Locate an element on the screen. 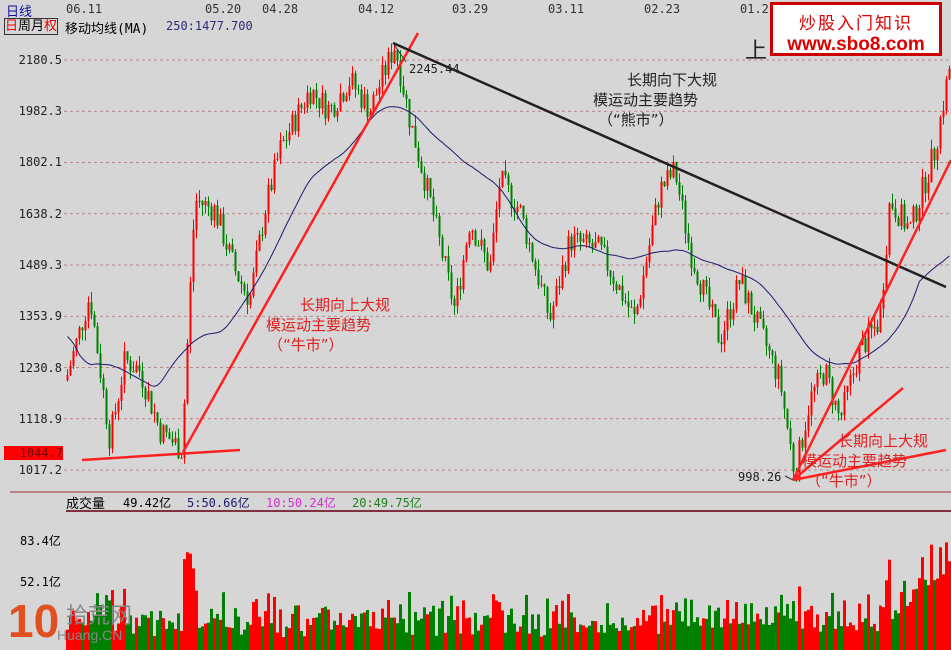 The width and height of the screenshot is (951, 650). tab-day: 日 is located at coordinates (12, 26).